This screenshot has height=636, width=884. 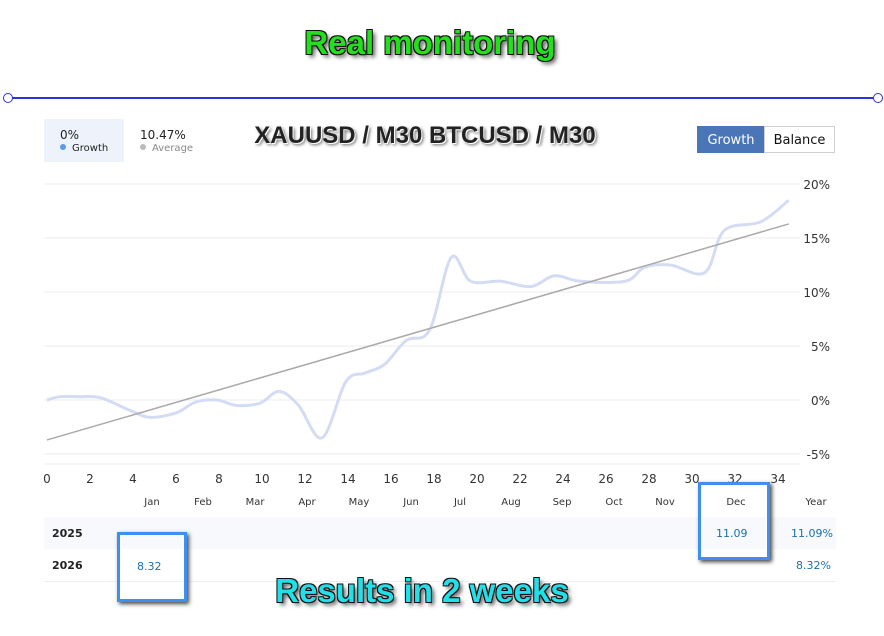 I want to click on y-tick-label: 5%, so click(x=820, y=347).